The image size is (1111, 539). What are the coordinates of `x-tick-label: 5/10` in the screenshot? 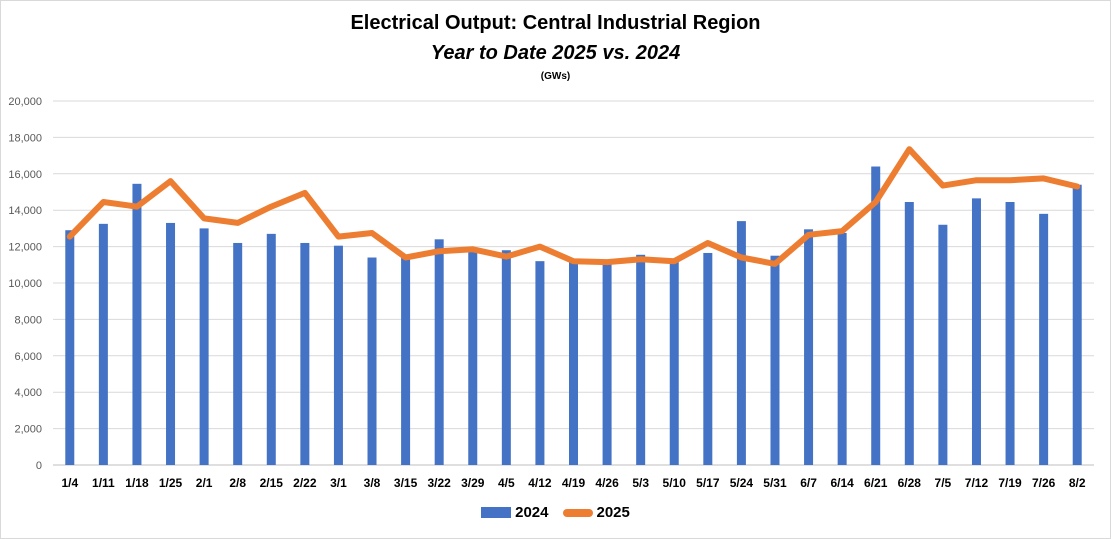 It's located at (675, 483).